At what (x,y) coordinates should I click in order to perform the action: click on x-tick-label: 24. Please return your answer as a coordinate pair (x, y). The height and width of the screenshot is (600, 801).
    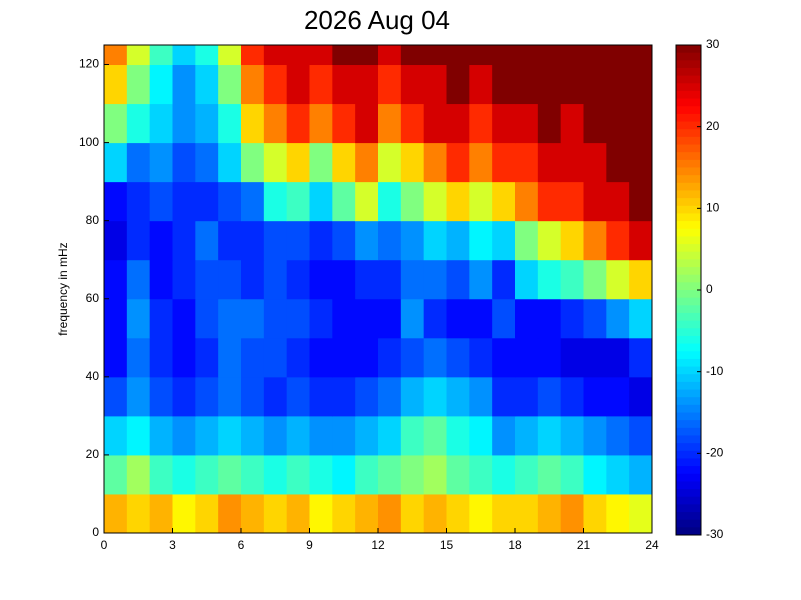
    Looking at the image, I should click on (652, 545).